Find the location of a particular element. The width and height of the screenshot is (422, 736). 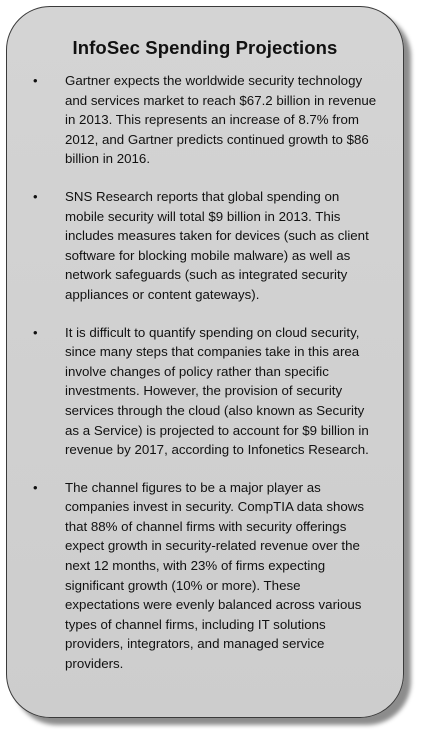

panel-title: InfoSec Spending Projections is located at coordinates (205, 47).